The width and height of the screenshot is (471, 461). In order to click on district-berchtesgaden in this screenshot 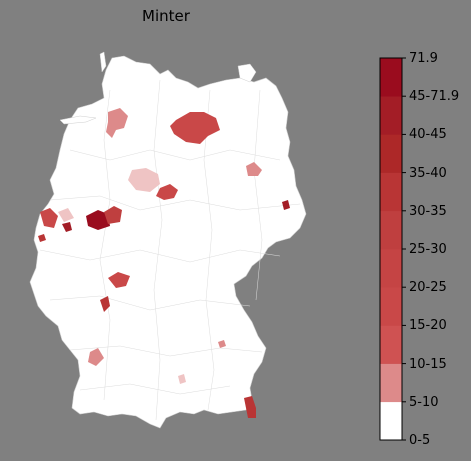, I will do `click(250, 407)`.